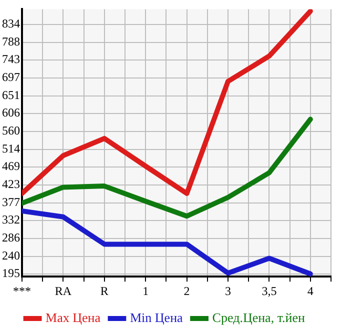 The height and width of the screenshot is (335, 345). What do you see at coordinates (228, 291) in the screenshot?
I see `x-tick-label: 3` at bounding box center [228, 291].